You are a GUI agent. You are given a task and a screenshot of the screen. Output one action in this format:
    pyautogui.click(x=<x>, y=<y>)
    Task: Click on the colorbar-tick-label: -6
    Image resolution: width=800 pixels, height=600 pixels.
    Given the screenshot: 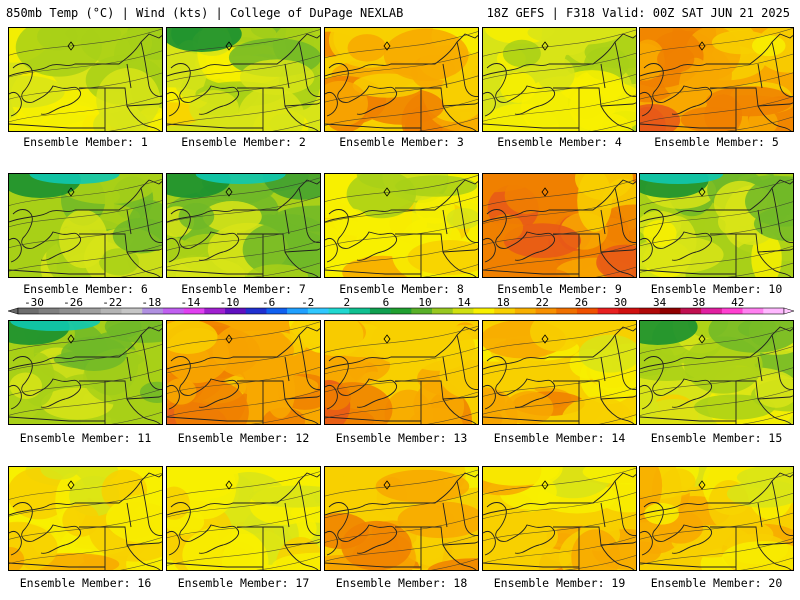 What is the action you would take?
    pyautogui.click(x=268, y=302)
    